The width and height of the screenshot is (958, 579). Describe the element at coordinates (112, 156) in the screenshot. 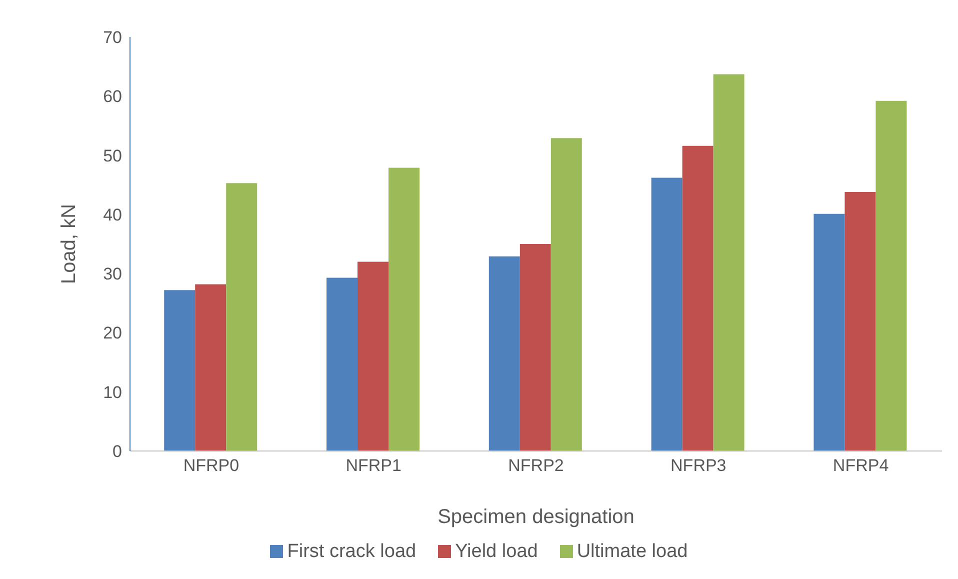

I see `y-tick-label: 50` at that location.